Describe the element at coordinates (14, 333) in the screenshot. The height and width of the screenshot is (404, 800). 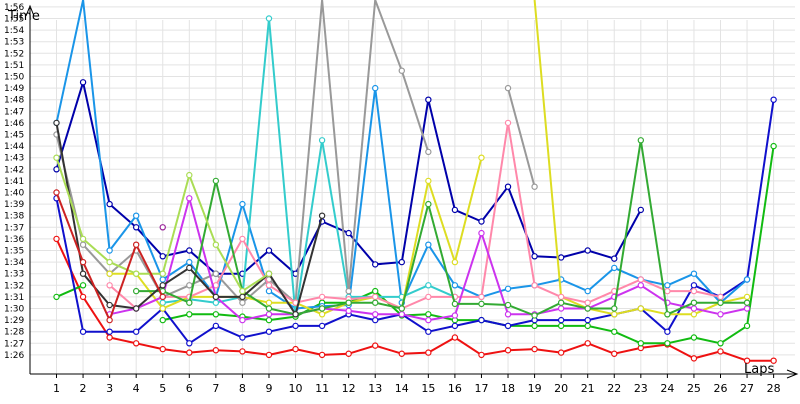
I see `y-tick-label: 1:28` at that location.